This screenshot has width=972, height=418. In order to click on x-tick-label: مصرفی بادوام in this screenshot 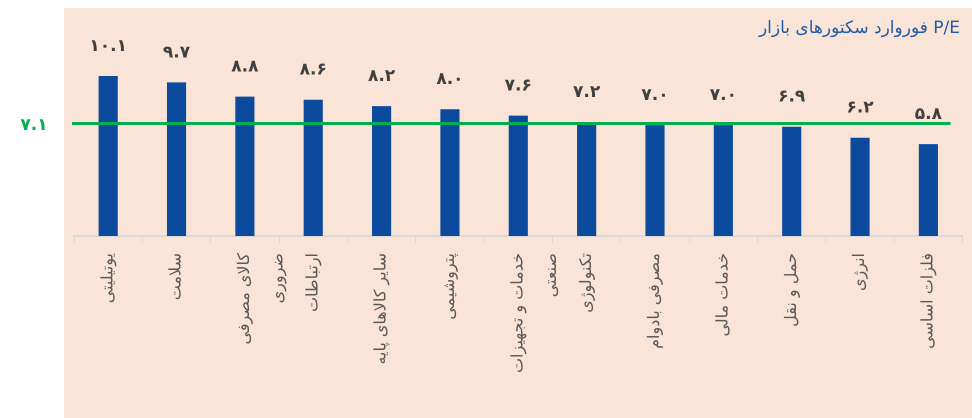, I will do `click(654, 301)`.